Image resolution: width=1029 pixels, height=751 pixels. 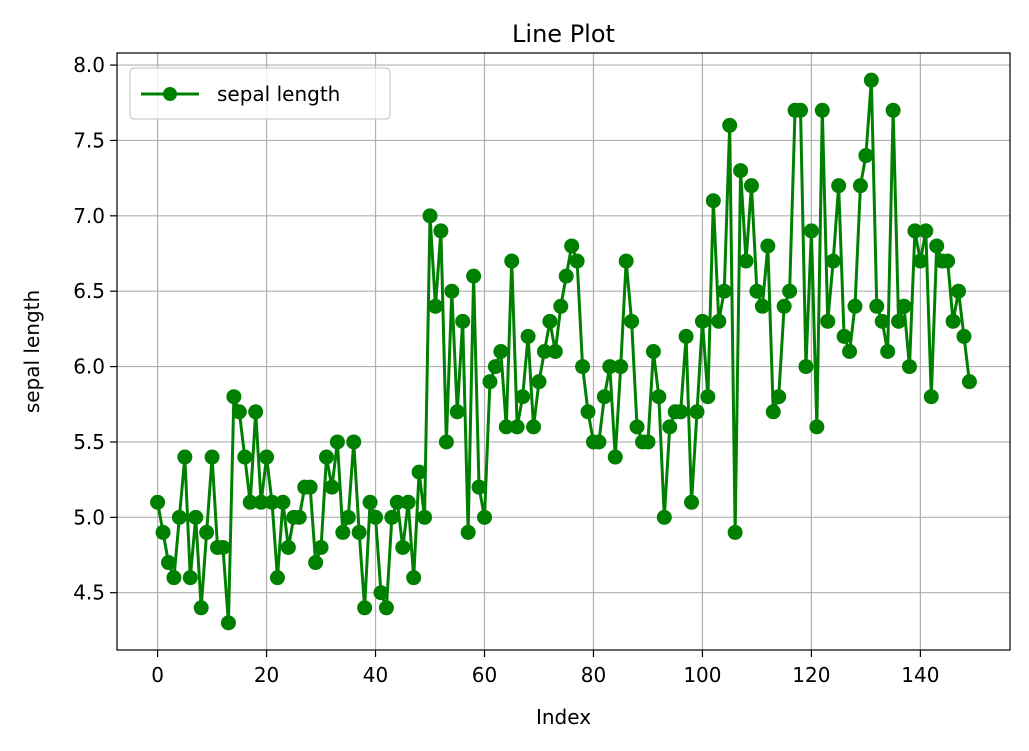 I want to click on y-tick-label: 5.0, so click(x=89, y=517).